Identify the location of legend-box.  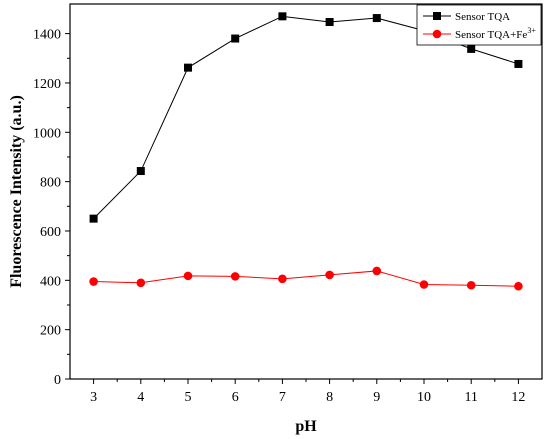
(479, 25).